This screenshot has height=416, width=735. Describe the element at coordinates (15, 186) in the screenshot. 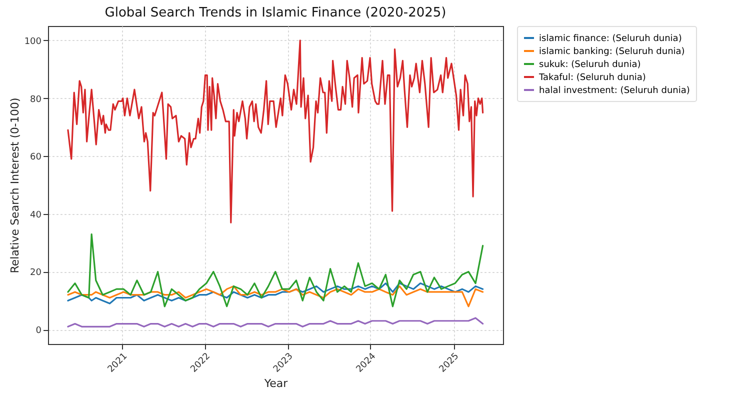

I see `y-axis-title: Relative Search Interest (0-100)` at that location.